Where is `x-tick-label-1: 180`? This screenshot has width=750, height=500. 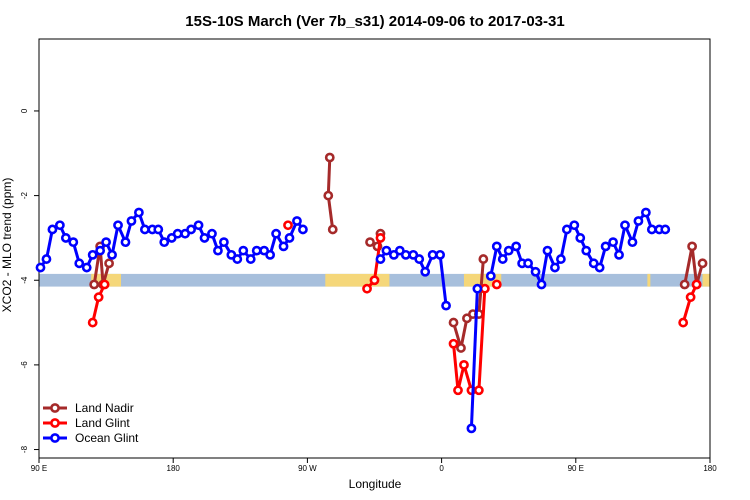
x-tick-label-1: 180 is located at coordinates (174, 468).